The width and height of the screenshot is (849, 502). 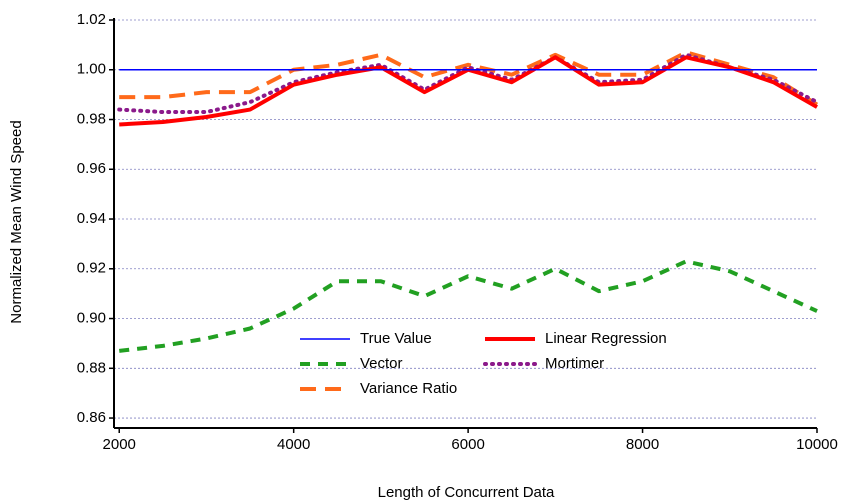 What do you see at coordinates (817, 444) in the screenshot?
I see `x-tick-label: 10000` at bounding box center [817, 444].